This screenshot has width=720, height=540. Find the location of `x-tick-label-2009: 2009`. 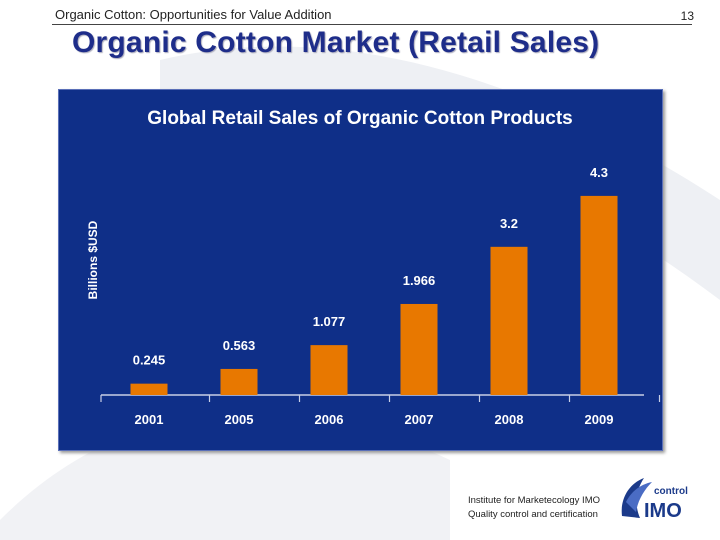

x-tick-label-2009: 2009 is located at coordinates (599, 419).